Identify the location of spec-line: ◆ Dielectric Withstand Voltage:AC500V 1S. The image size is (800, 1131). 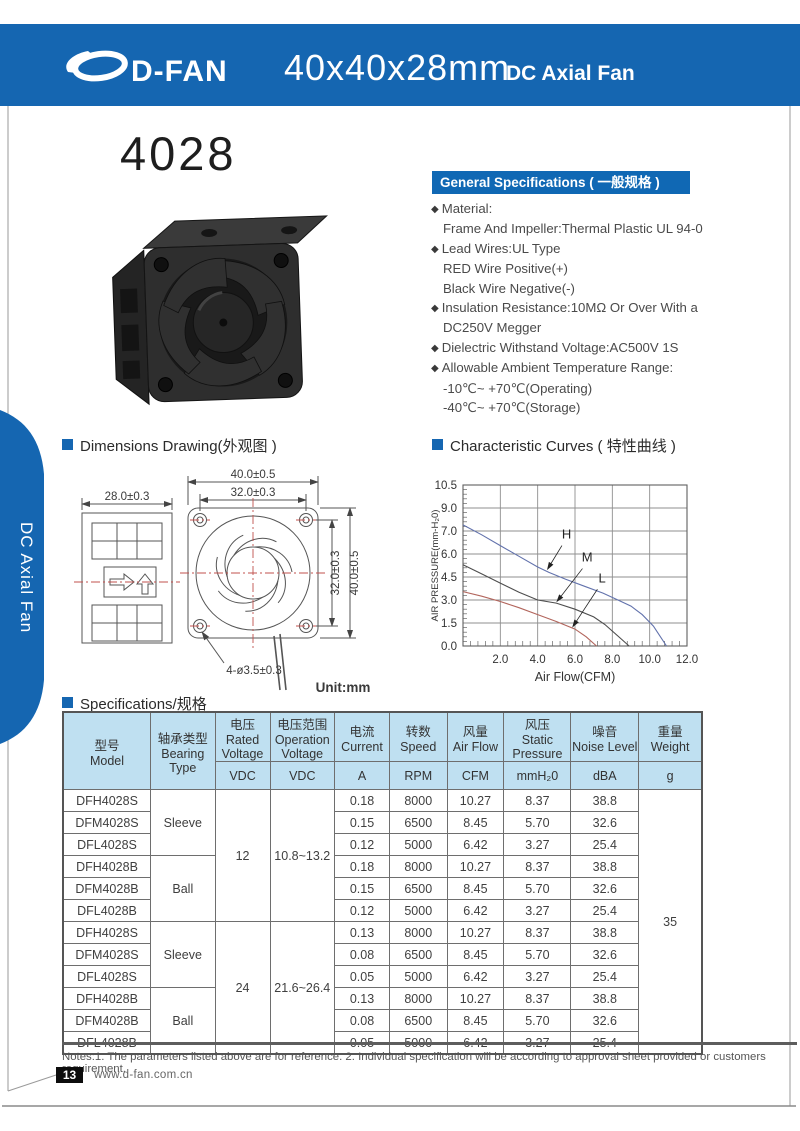
(567, 348).